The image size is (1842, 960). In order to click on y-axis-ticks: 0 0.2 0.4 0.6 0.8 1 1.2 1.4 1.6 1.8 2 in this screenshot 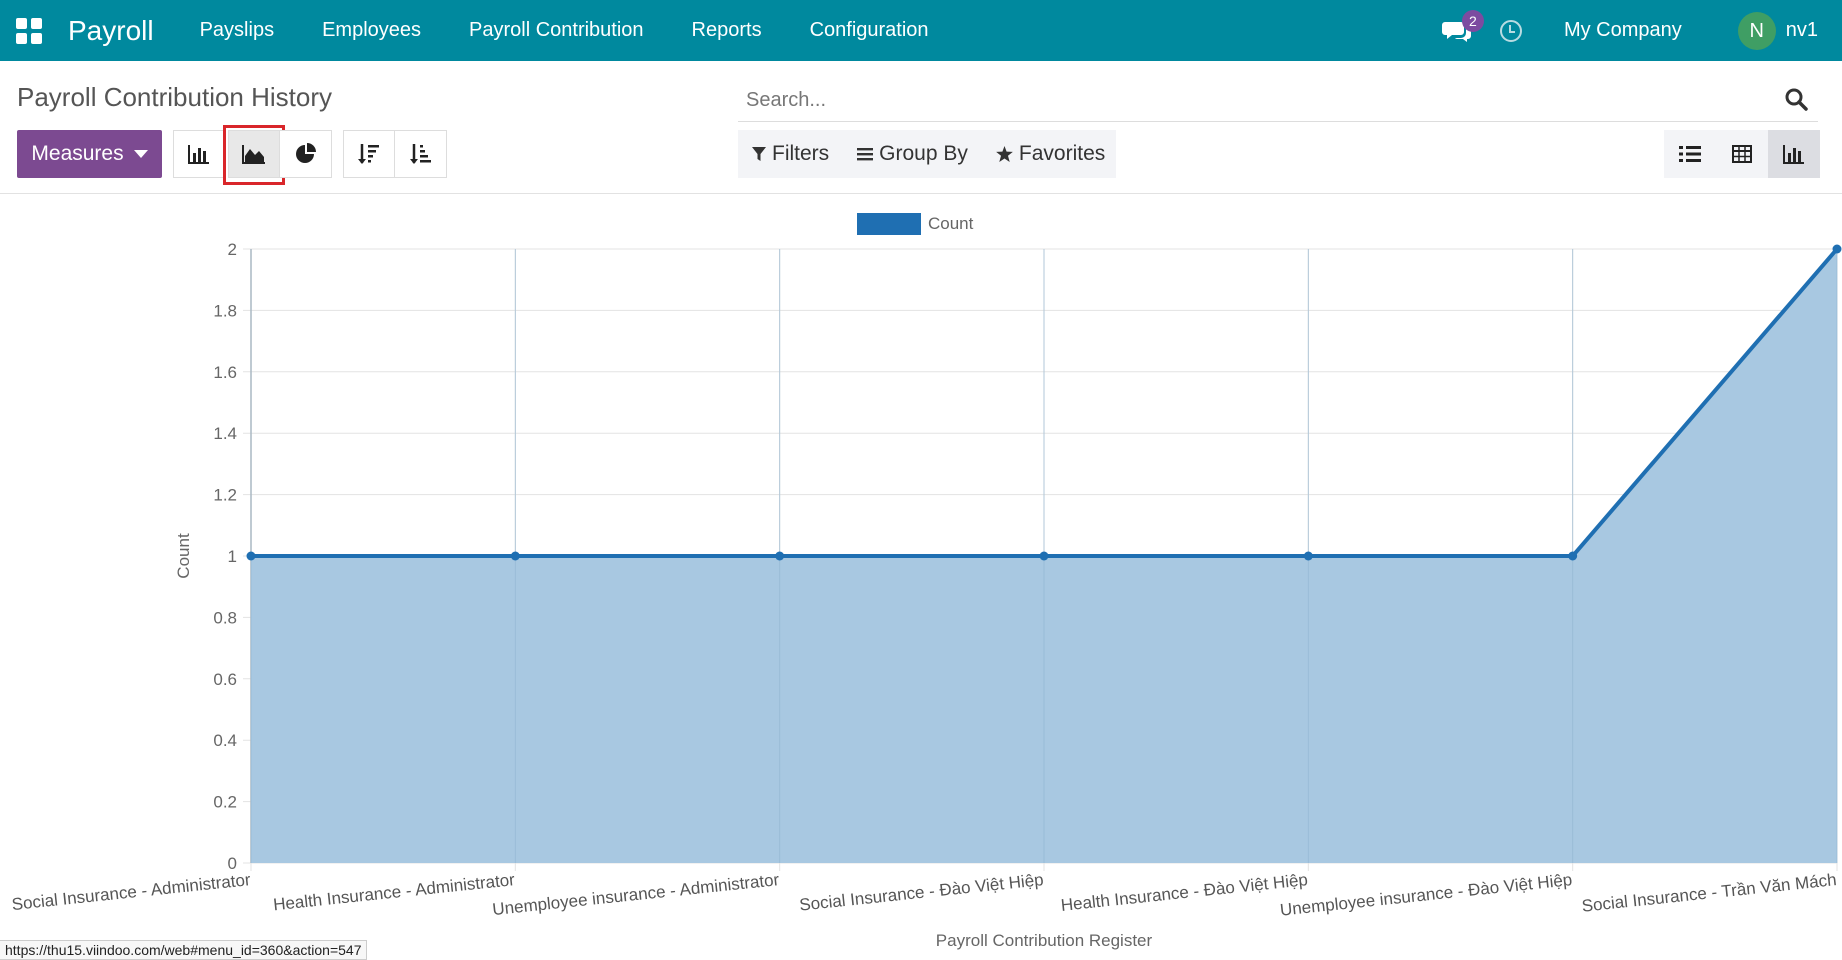, I will do `click(225, 556)`.